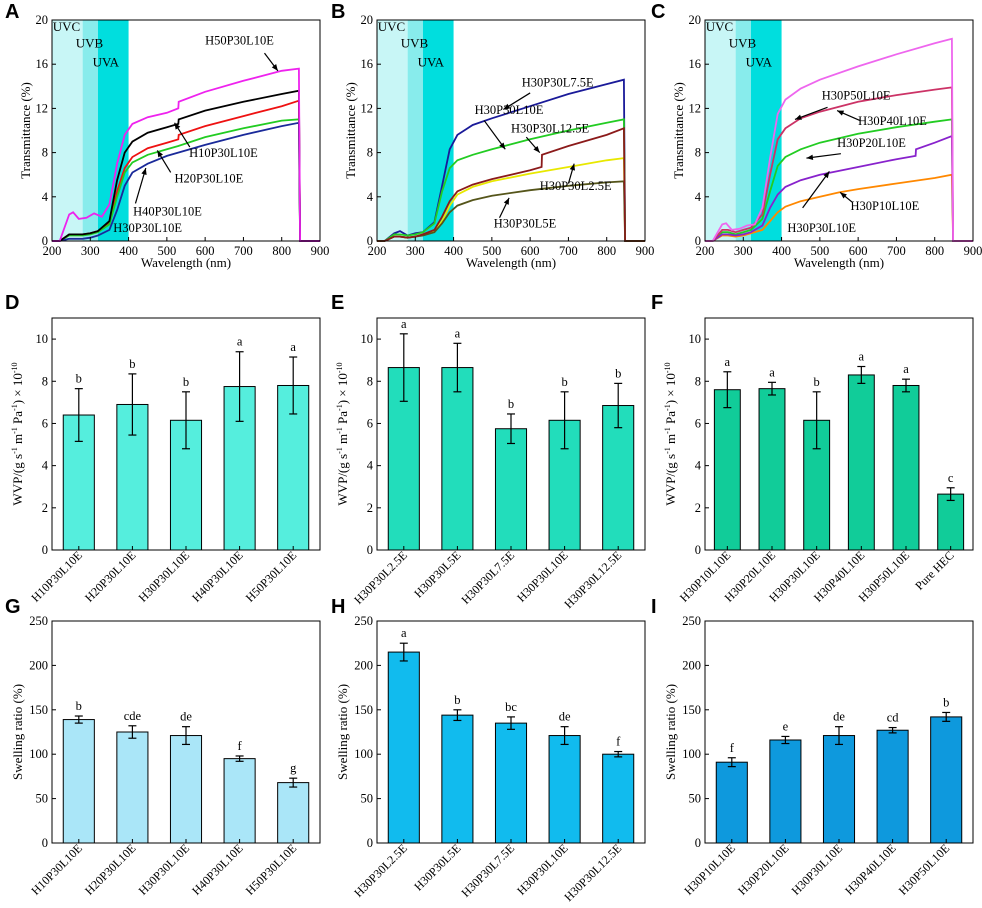 The image size is (982, 908). Describe the element at coordinates (209, 178) in the screenshot. I see `series-label: H20P30L10E` at that location.